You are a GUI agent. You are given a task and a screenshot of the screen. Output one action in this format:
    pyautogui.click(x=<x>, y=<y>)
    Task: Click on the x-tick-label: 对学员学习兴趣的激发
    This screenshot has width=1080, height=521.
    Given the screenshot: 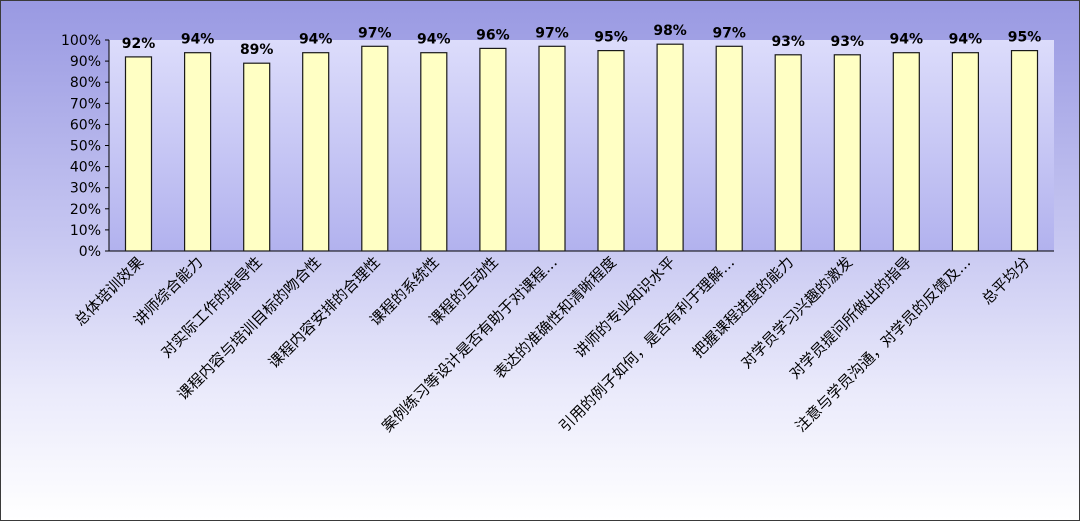 What is the action you would take?
    pyautogui.click(x=796, y=312)
    